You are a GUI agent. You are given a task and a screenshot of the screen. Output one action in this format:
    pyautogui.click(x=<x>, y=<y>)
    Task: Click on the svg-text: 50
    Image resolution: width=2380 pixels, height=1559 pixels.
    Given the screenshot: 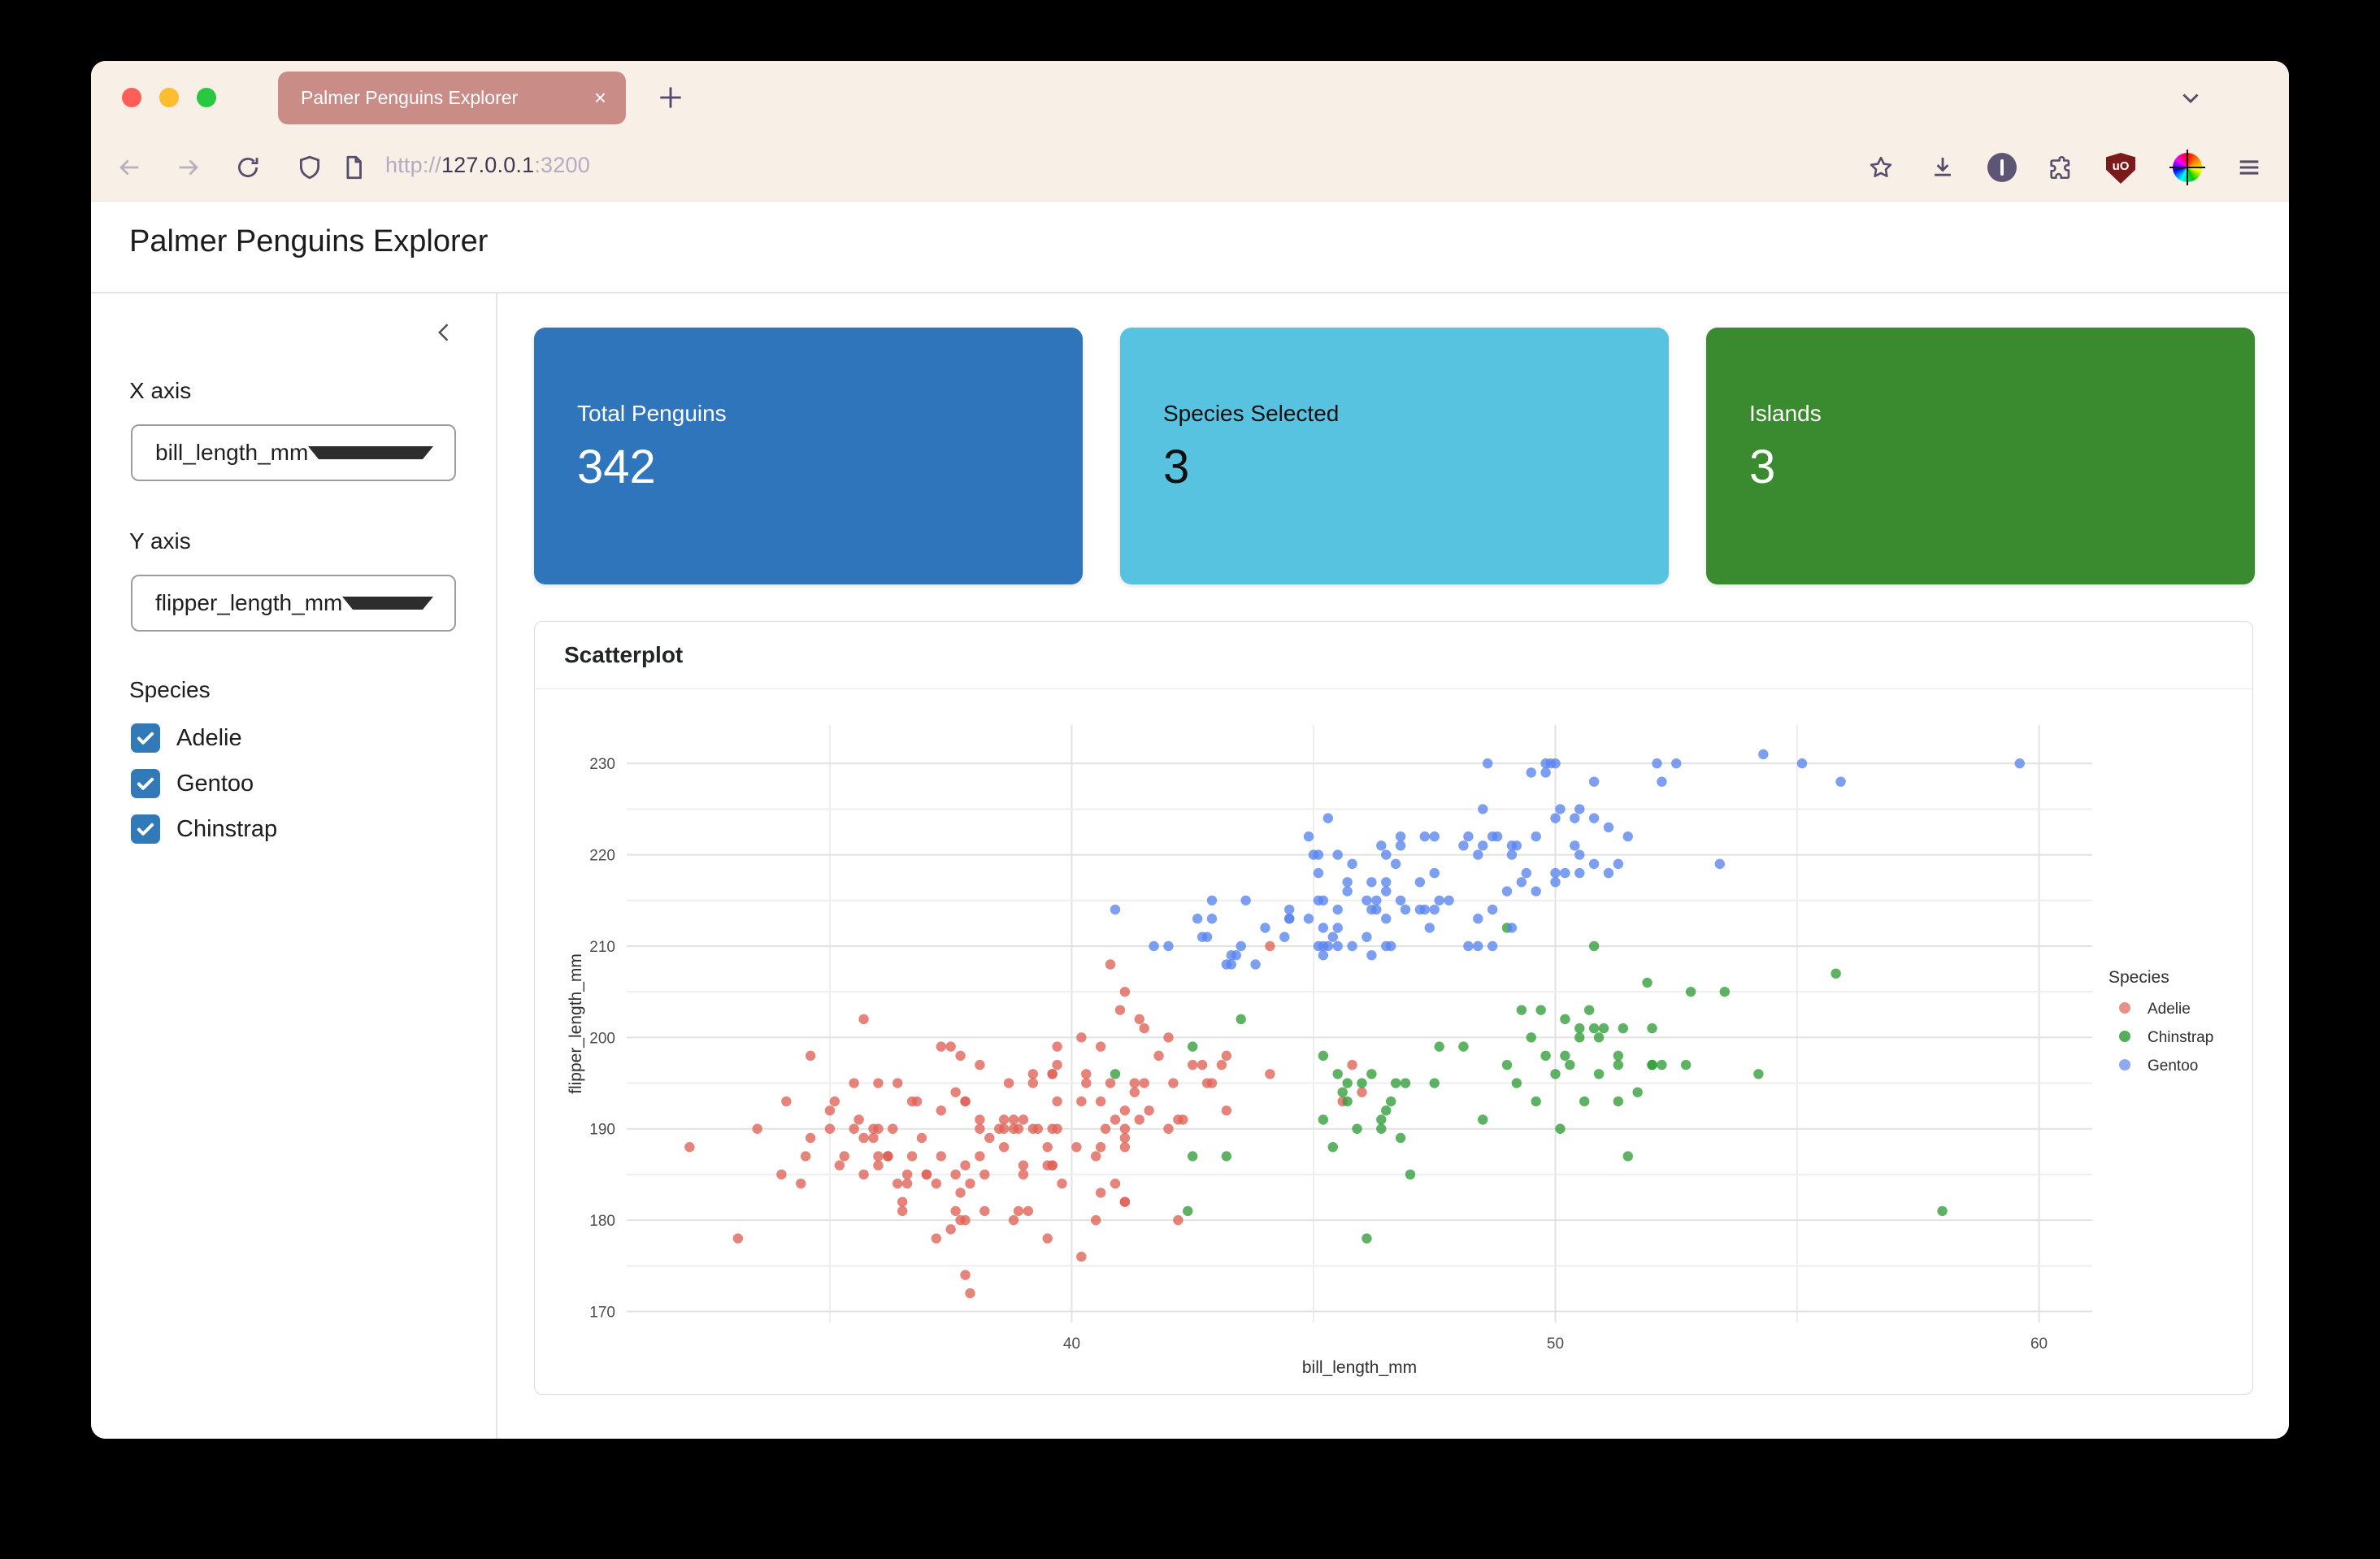 What is the action you would take?
    pyautogui.click(x=1555, y=1344)
    